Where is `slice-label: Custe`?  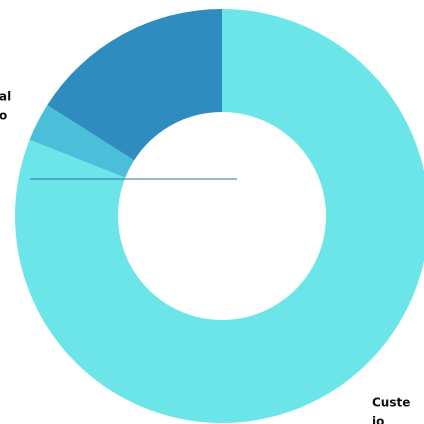
slice-label: Custe is located at coordinates (391, 403).